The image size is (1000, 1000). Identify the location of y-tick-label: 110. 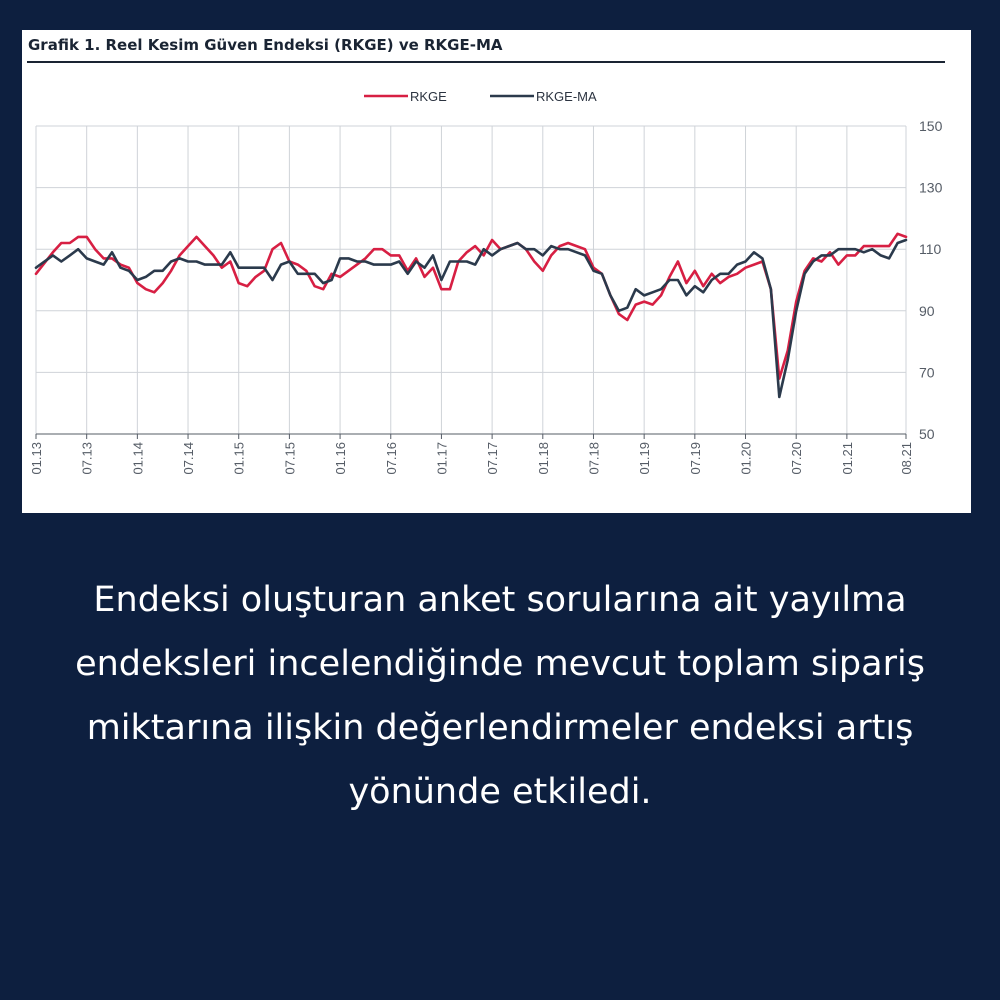
(930, 249).